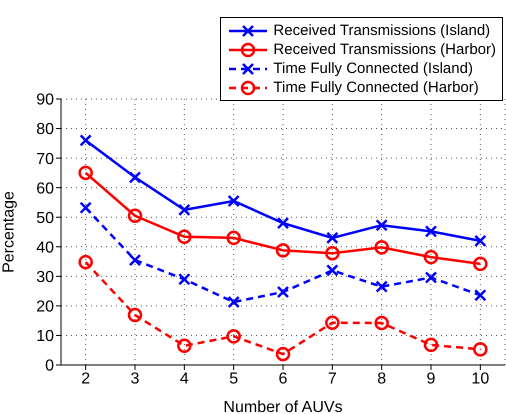 Image resolution: width=506 pixels, height=414 pixels. I want to click on y-tick-label: 60, so click(45, 189).